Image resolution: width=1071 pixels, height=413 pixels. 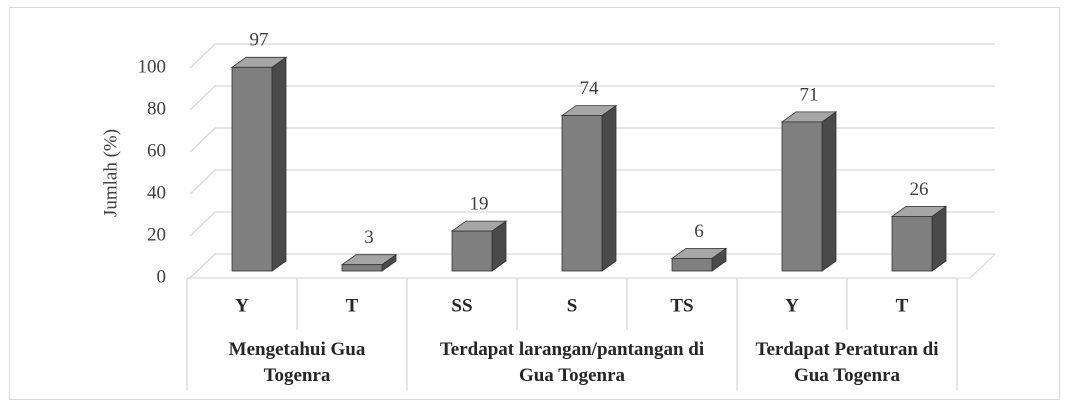 I want to click on y-tick-label: 60, so click(x=156, y=150).